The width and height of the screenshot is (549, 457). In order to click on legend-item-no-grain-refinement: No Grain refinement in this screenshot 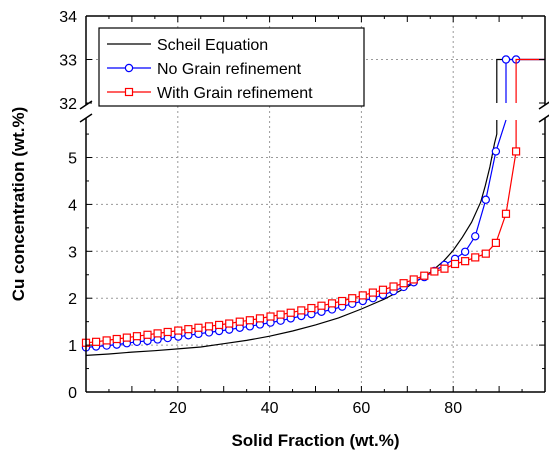, I will do `click(204, 69)`.